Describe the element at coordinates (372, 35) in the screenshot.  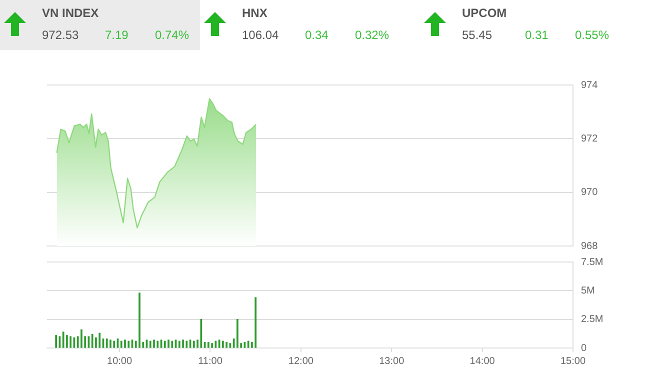
I see `text: 0.32%` at that location.